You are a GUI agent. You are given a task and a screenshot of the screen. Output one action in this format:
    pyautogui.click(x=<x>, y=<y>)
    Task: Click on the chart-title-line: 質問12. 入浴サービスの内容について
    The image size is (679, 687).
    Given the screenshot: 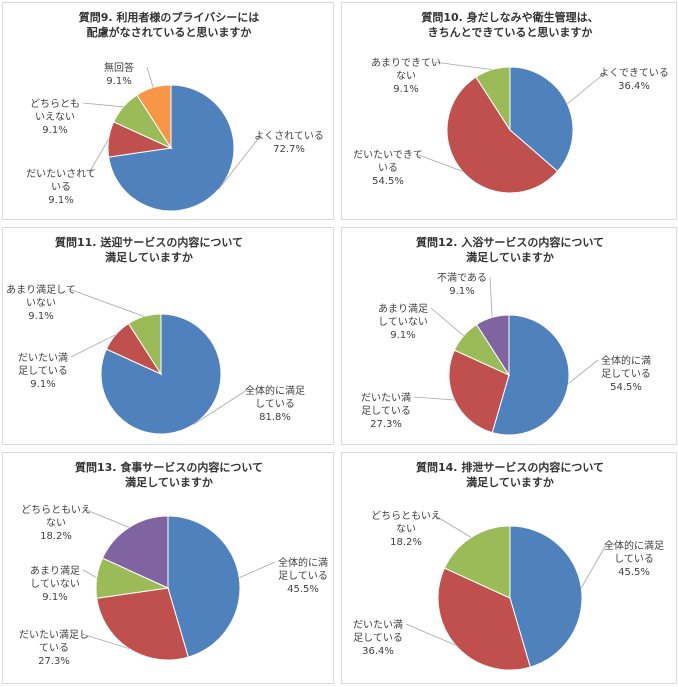 What is the action you would take?
    pyautogui.click(x=510, y=242)
    